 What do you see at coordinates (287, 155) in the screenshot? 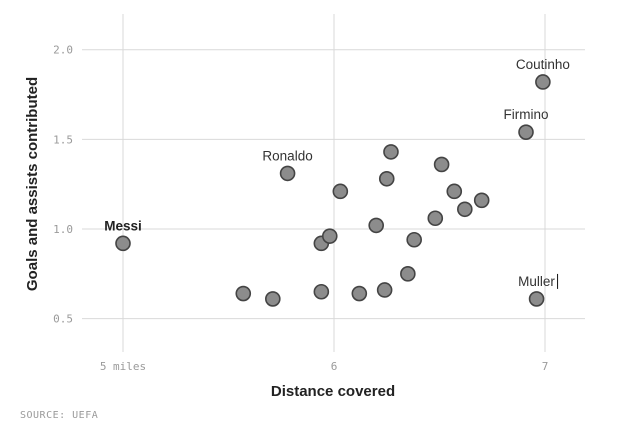
I see `point-label-ronaldo: Ronaldo` at bounding box center [287, 155].